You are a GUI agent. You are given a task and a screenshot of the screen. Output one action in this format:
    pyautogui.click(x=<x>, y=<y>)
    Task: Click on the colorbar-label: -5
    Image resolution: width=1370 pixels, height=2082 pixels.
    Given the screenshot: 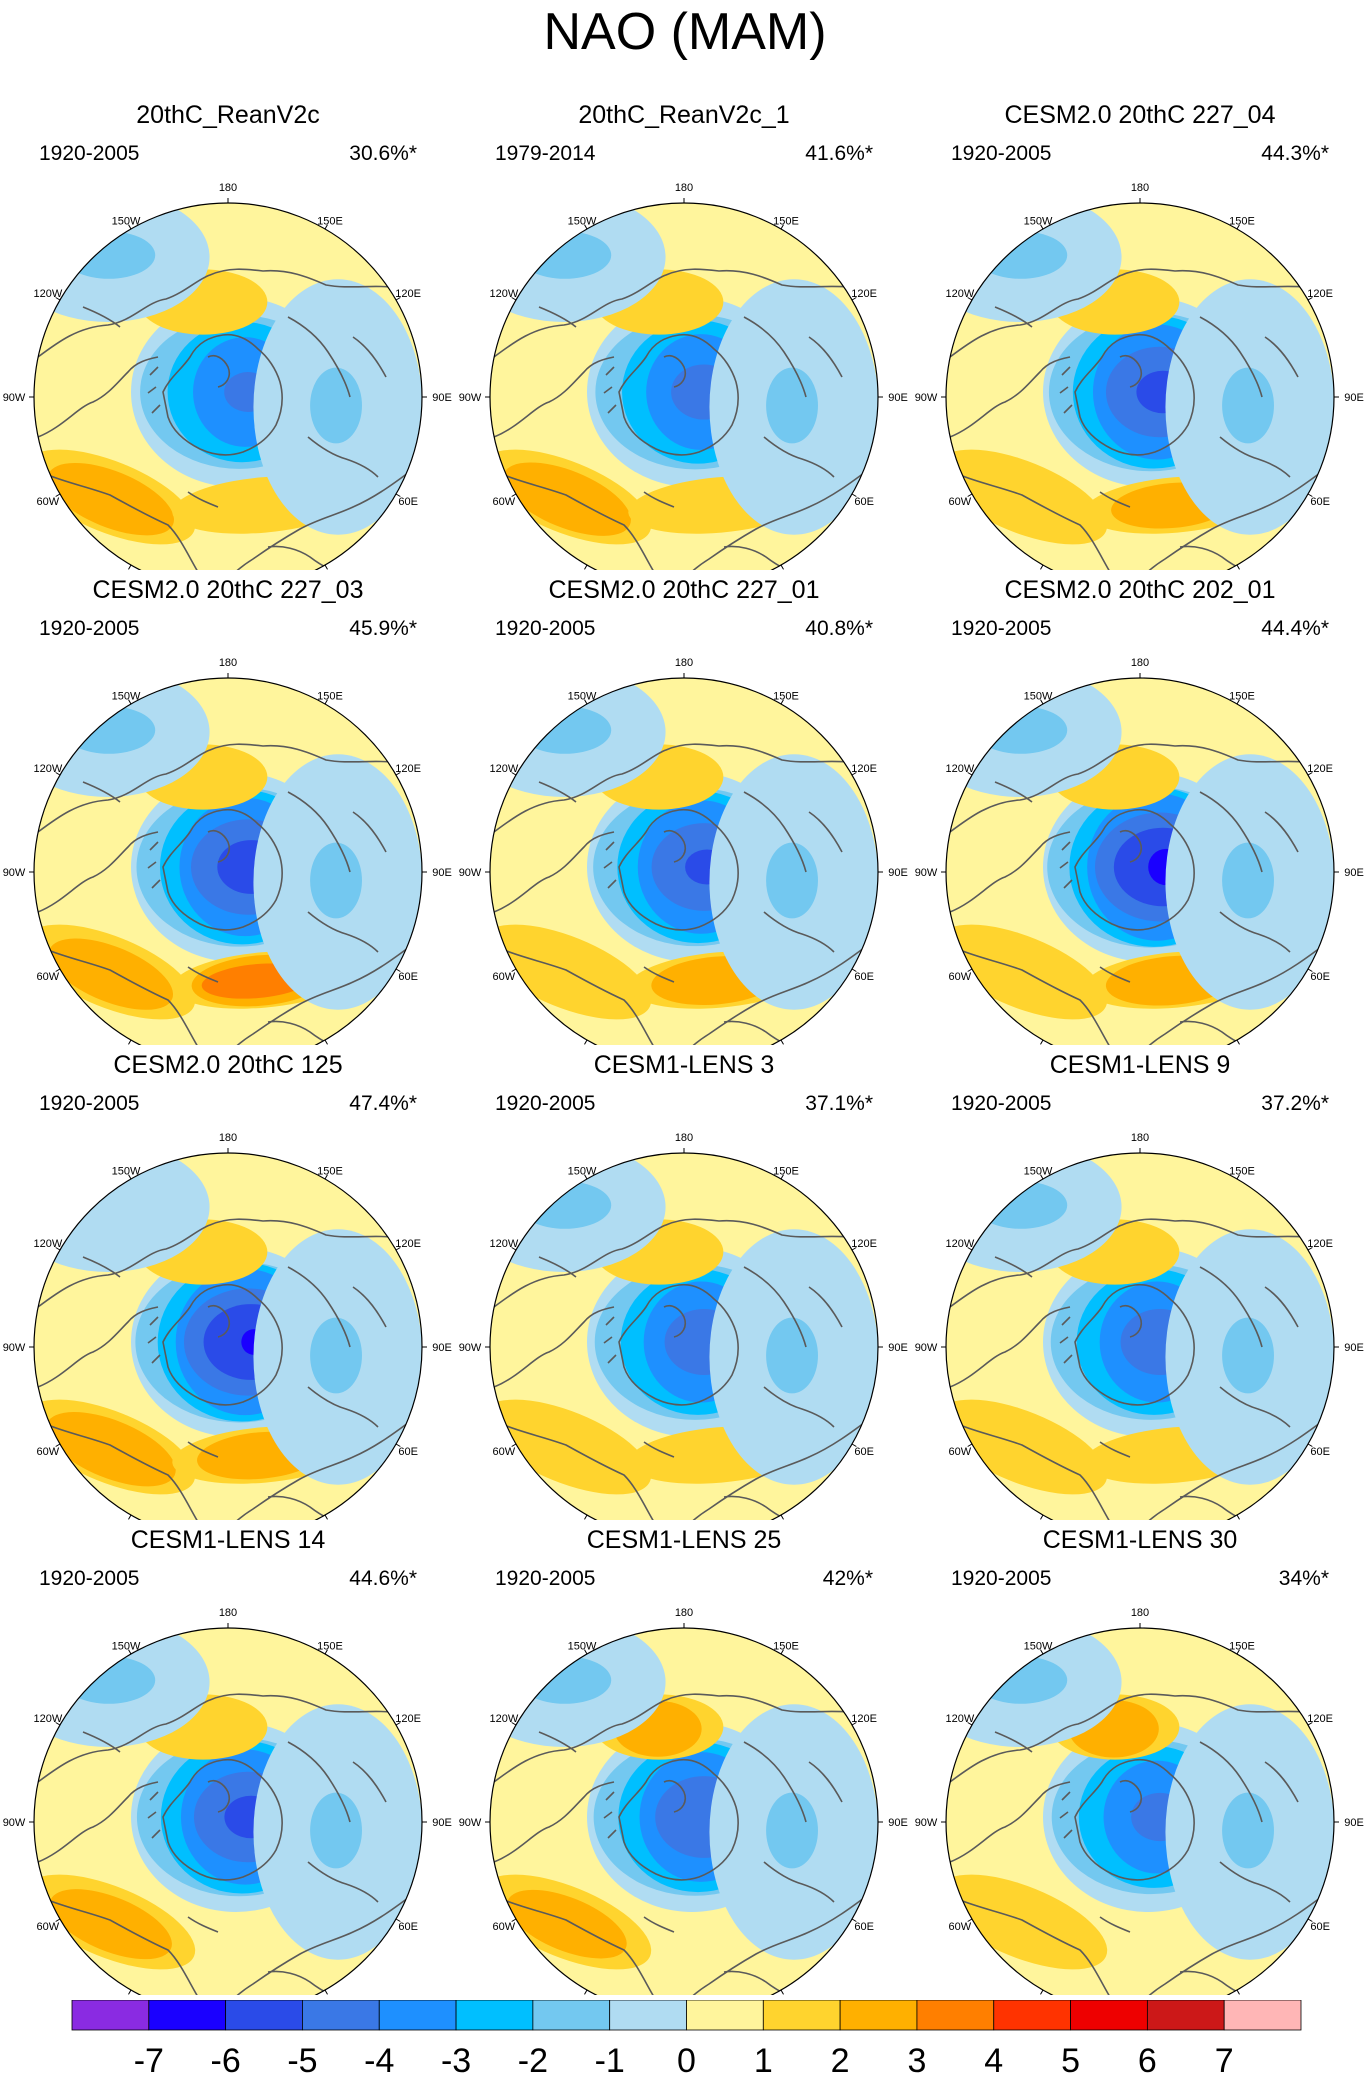 What is the action you would take?
    pyautogui.click(x=302, y=2061)
    